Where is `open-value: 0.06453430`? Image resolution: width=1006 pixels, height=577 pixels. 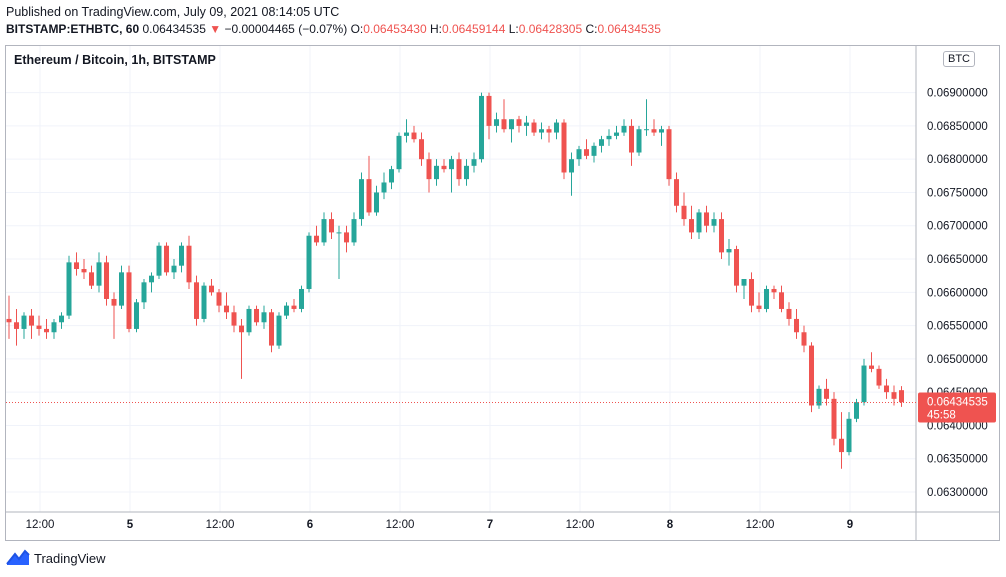
open-value: 0.06453430 is located at coordinates (395, 29).